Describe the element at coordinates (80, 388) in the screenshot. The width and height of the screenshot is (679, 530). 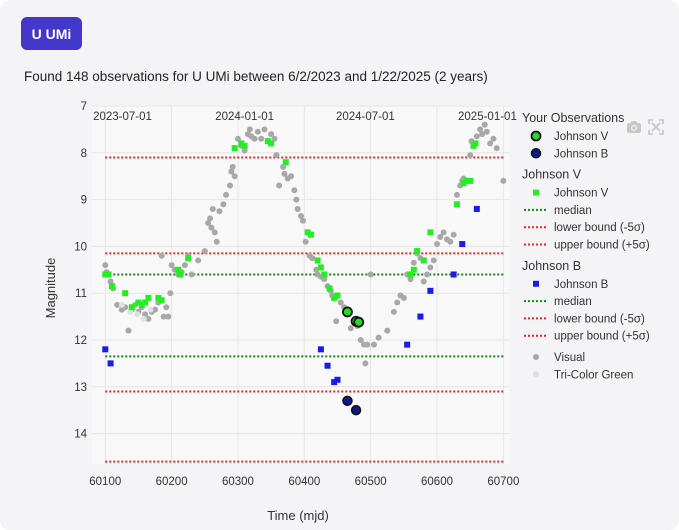
I see `y-tick-label: 13` at that location.